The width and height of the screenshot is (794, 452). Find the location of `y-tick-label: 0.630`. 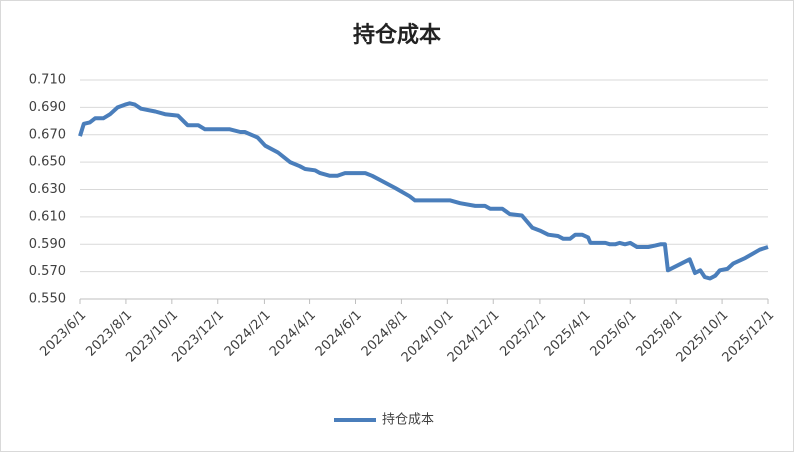

y-tick-label: 0.630 is located at coordinates (47, 189).